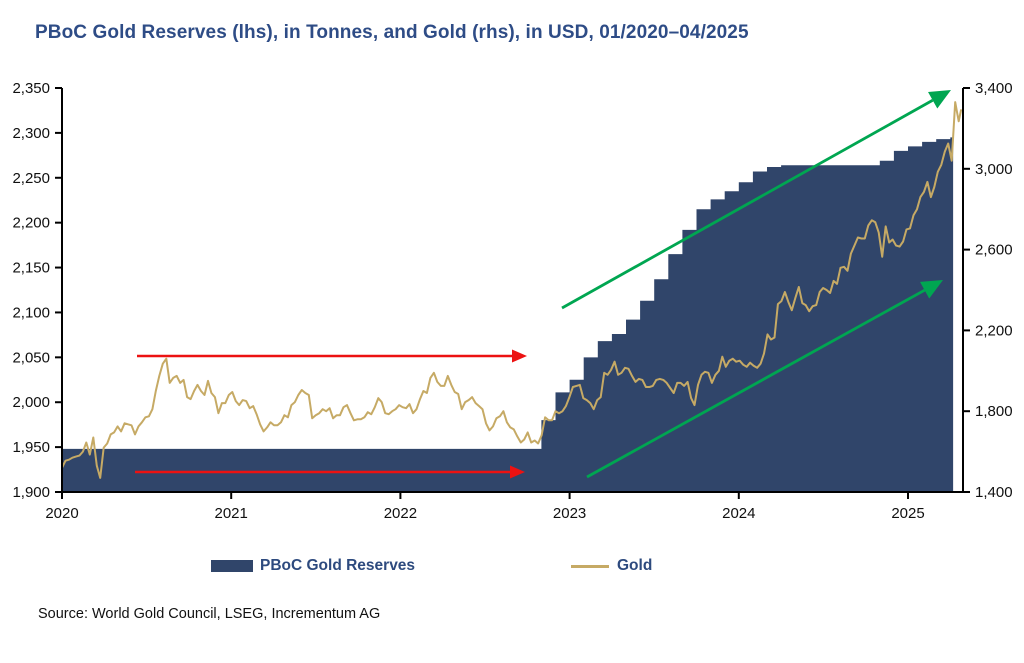 This screenshot has height=663, width=1024. I want to click on right-tick-label: 1,800, so click(994, 411).